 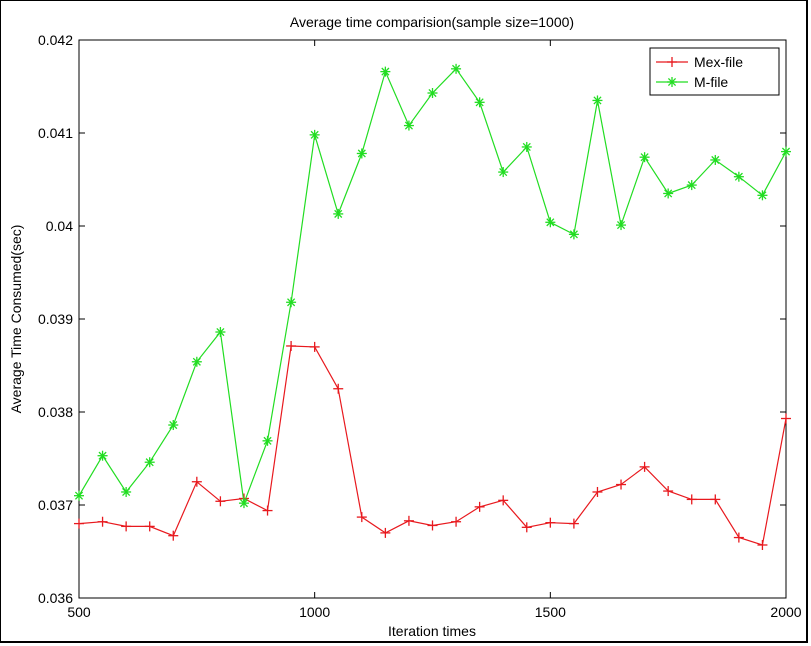 What do you see at coordinates (55, 319) in the screenshot?
I see `y-tick-label: 0.039` at bounding box center [55, 319].